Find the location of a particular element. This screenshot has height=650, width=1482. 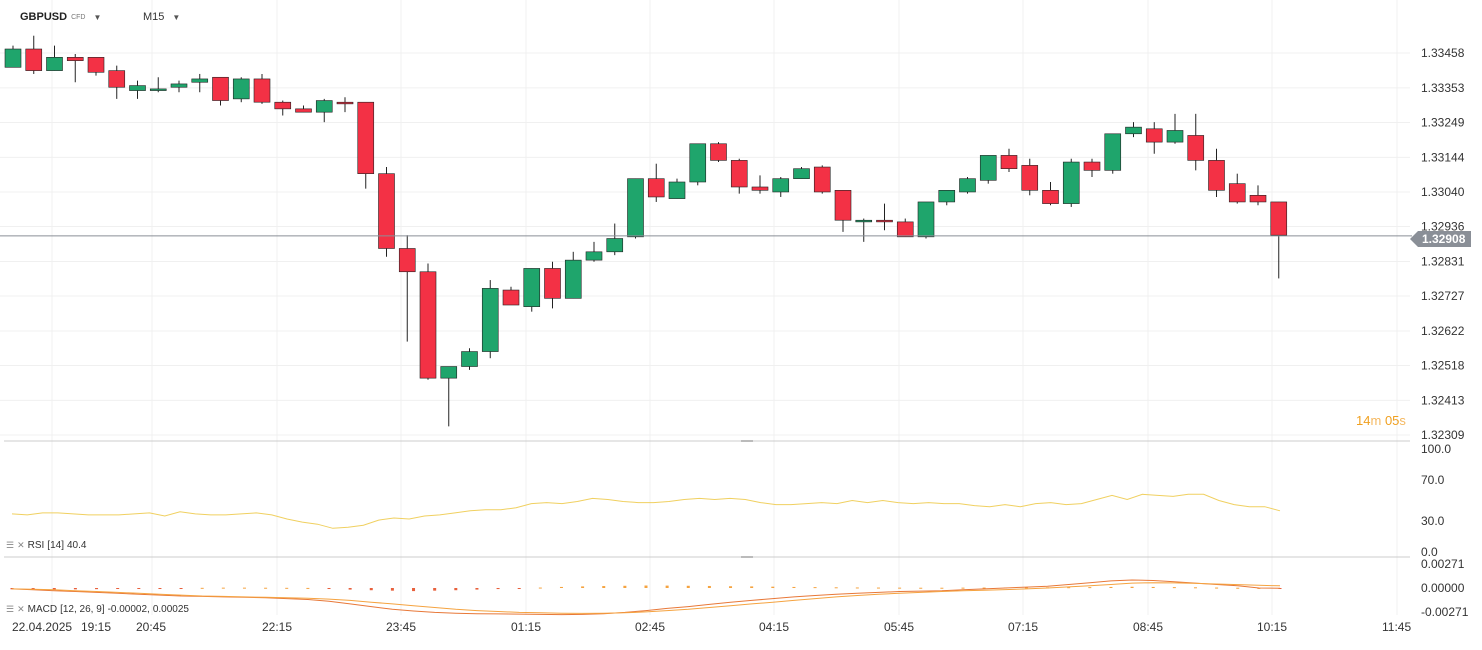

y-tick-label: 1.32831 is located at coordinates (1443, 261).